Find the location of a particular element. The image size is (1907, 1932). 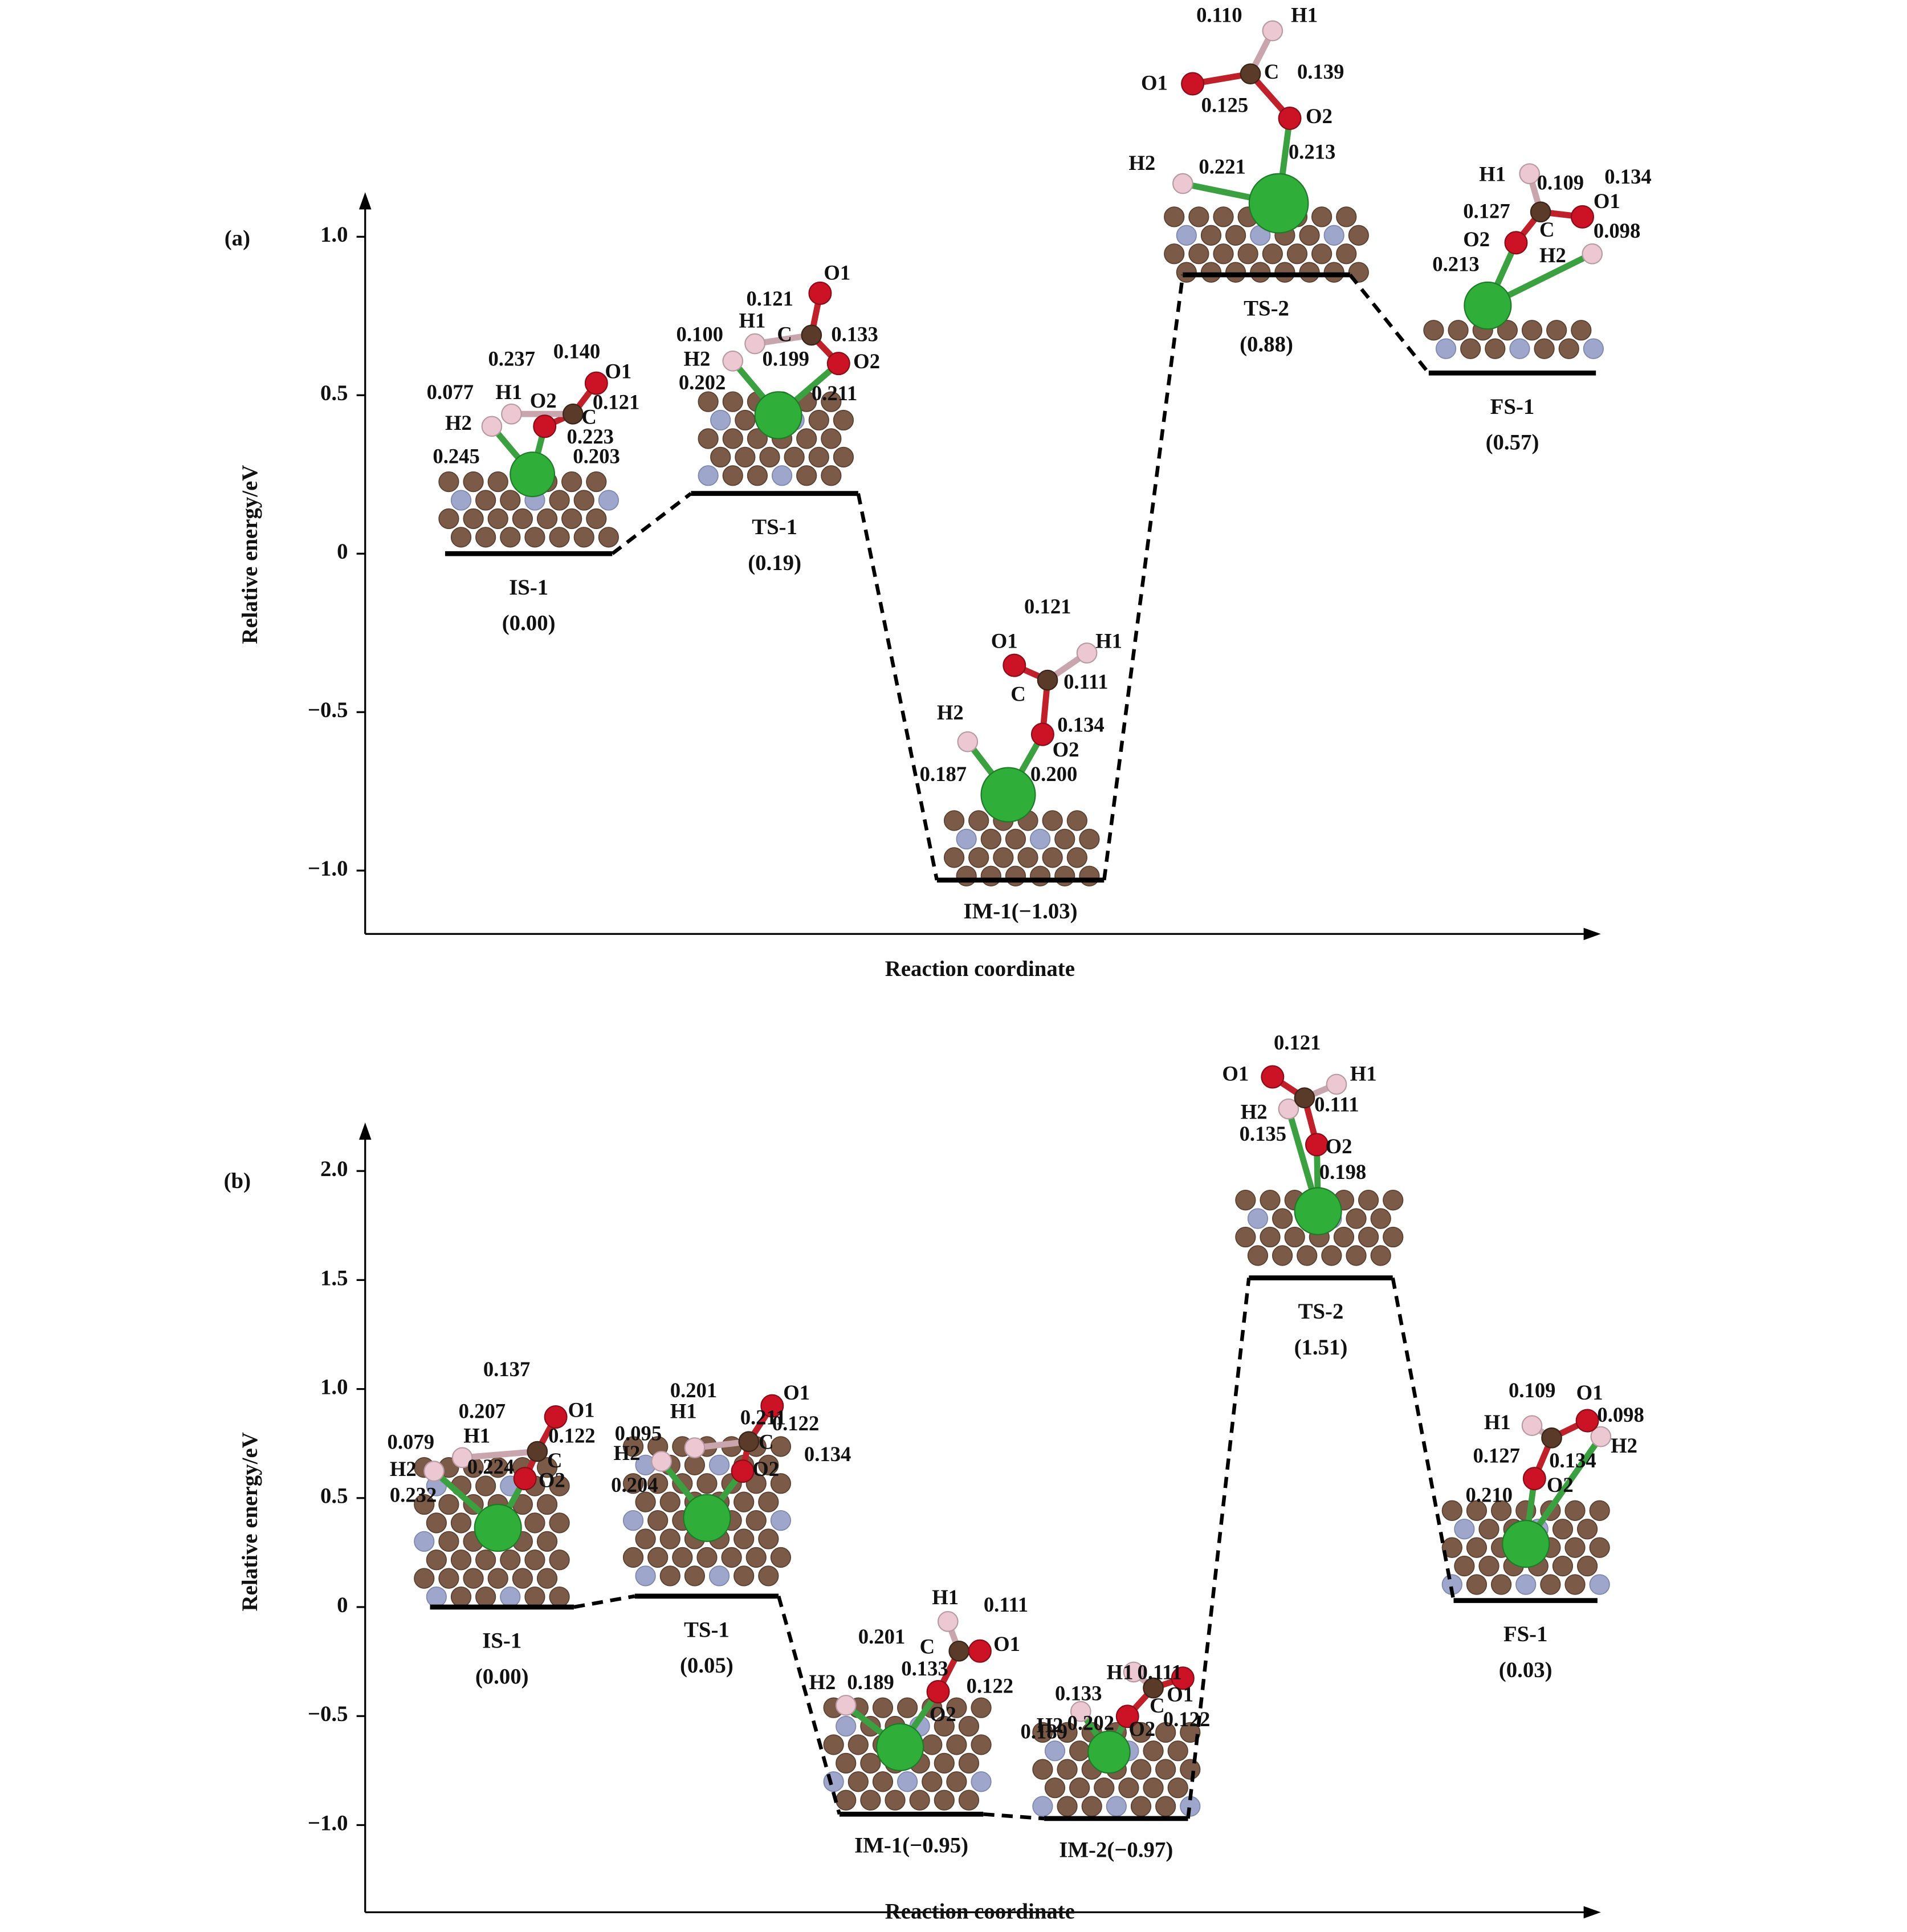

annotation: 0.223 is located at coordinates (590, 437).